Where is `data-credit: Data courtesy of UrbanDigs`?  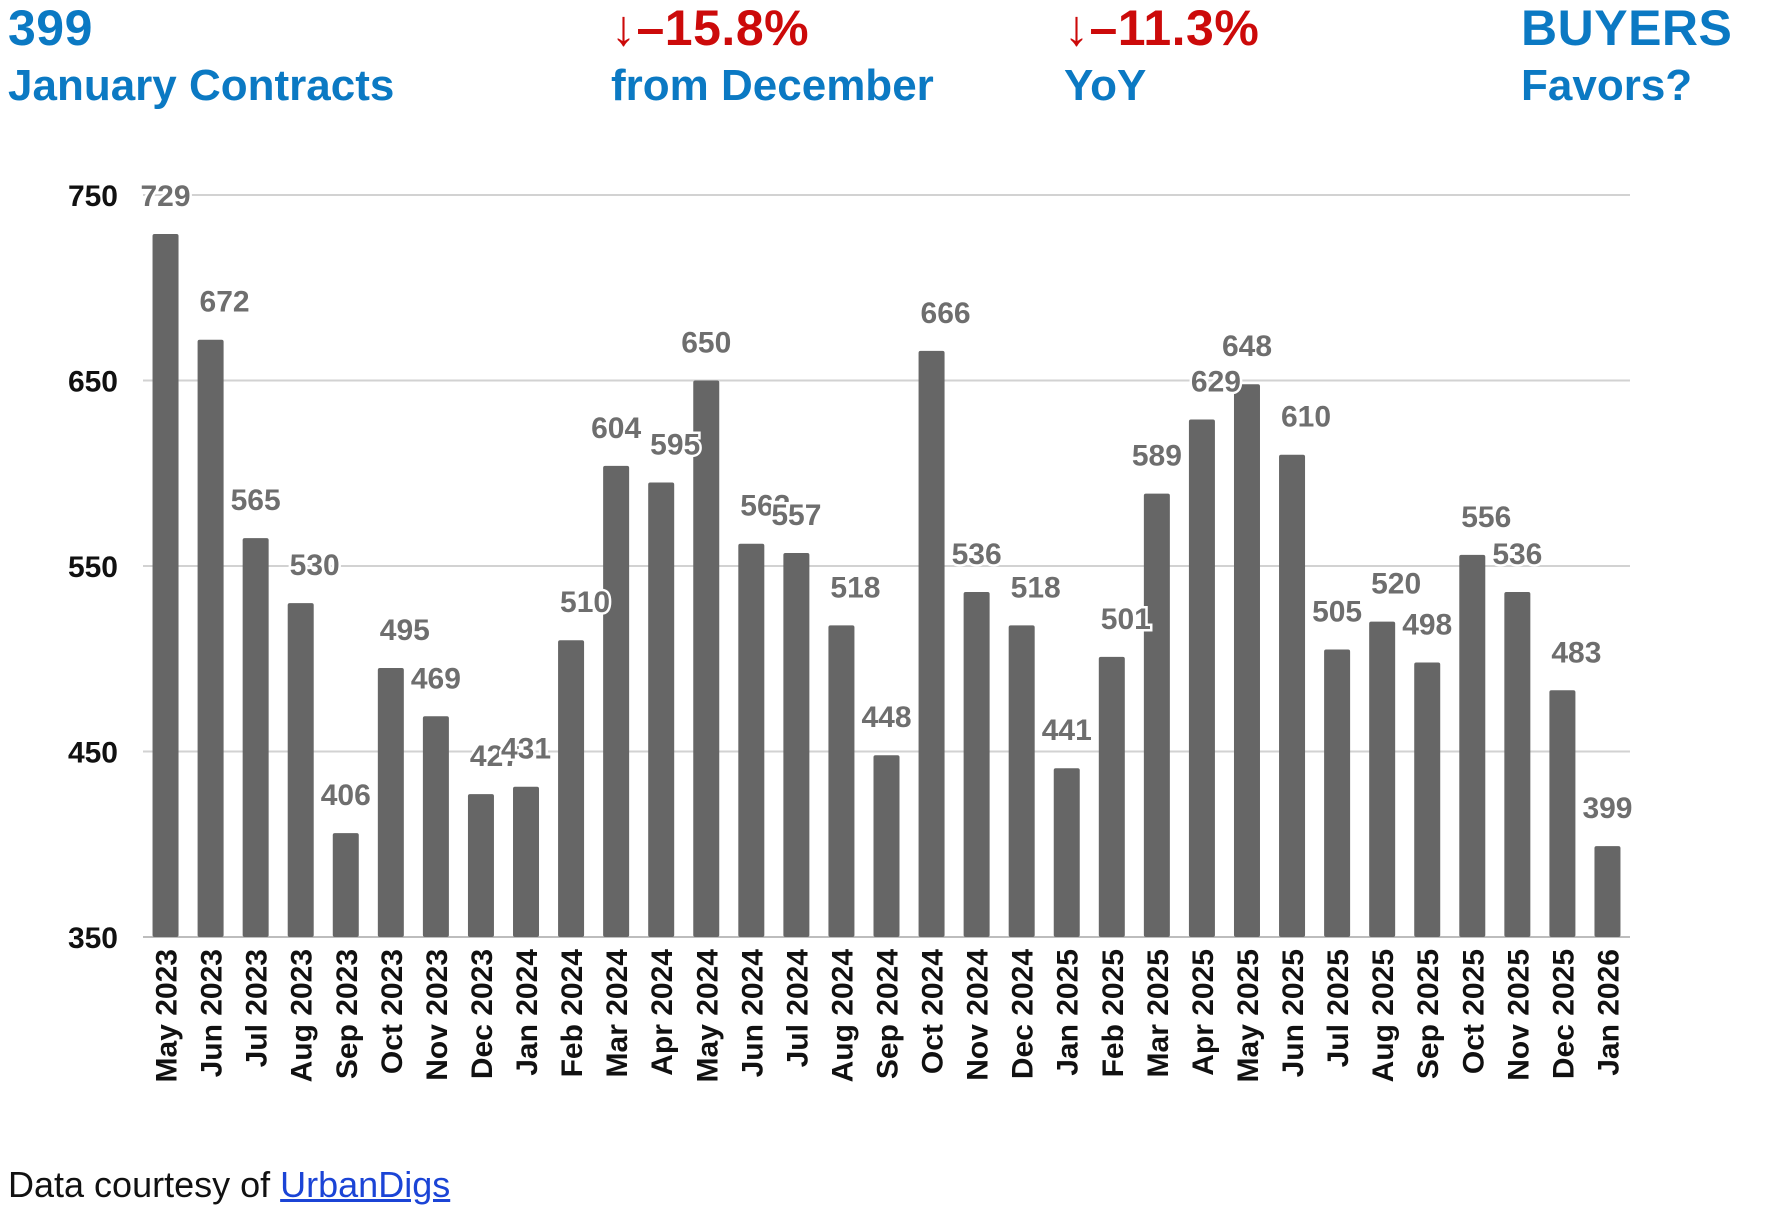
data-credit: Data courtesy of UrbanDigs is located at coordinates (229, 1185).